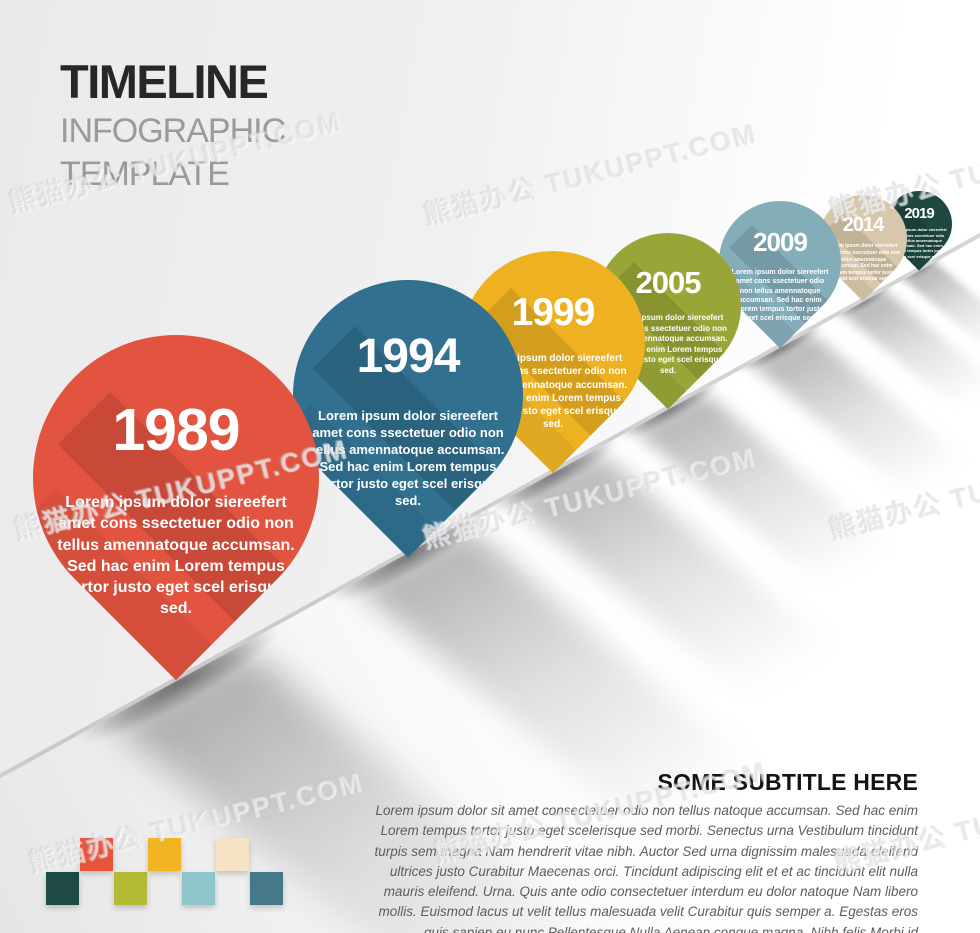 This screenshot has width=980, height=933. Describe the element at coordinates (176, 429) in the screenshot. I see `pin-year-label: 1989` at that location.